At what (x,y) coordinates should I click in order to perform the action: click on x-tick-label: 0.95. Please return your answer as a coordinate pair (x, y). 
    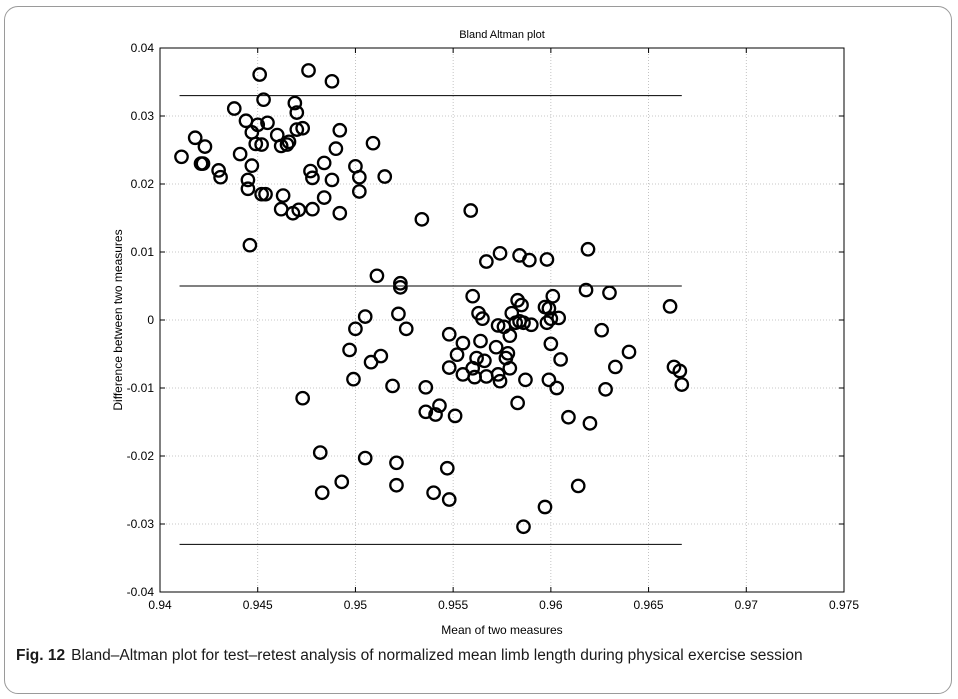
    Looking at the image, I should click on (356, 605).